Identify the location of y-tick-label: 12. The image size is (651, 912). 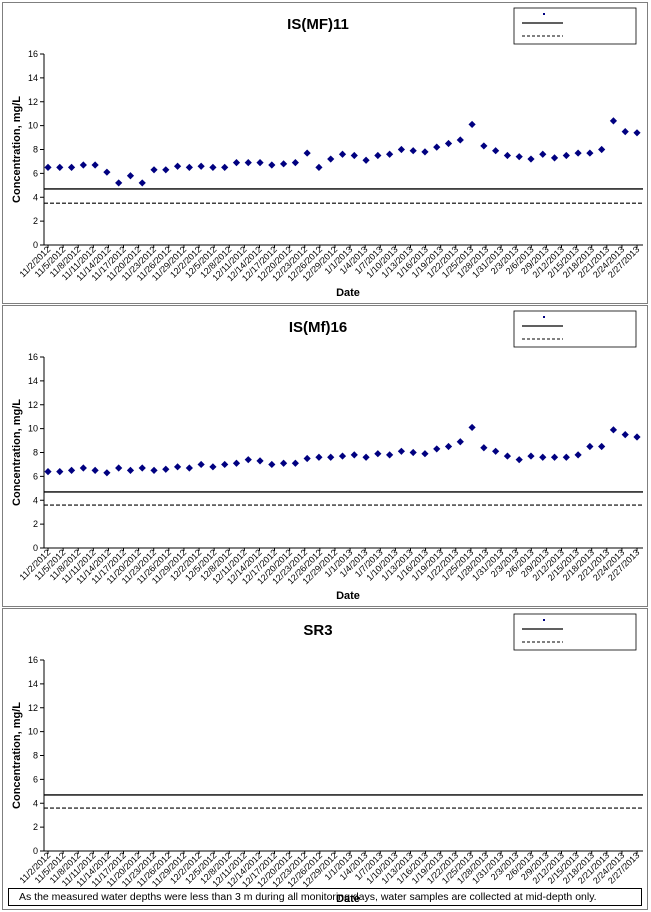
(33, 405).